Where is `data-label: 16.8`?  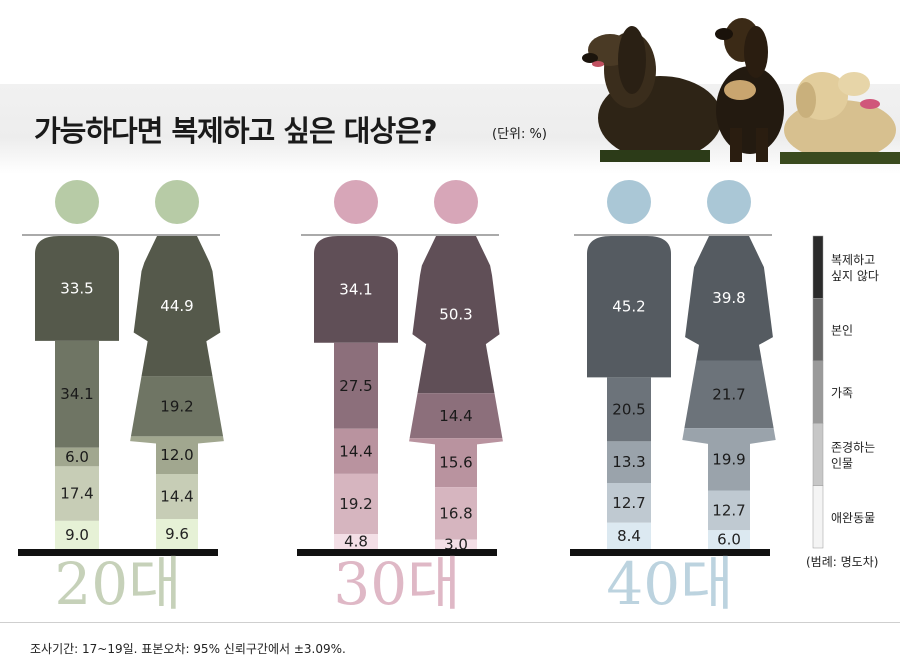
data-label: 16.8 is located at coordinates (455, 513).